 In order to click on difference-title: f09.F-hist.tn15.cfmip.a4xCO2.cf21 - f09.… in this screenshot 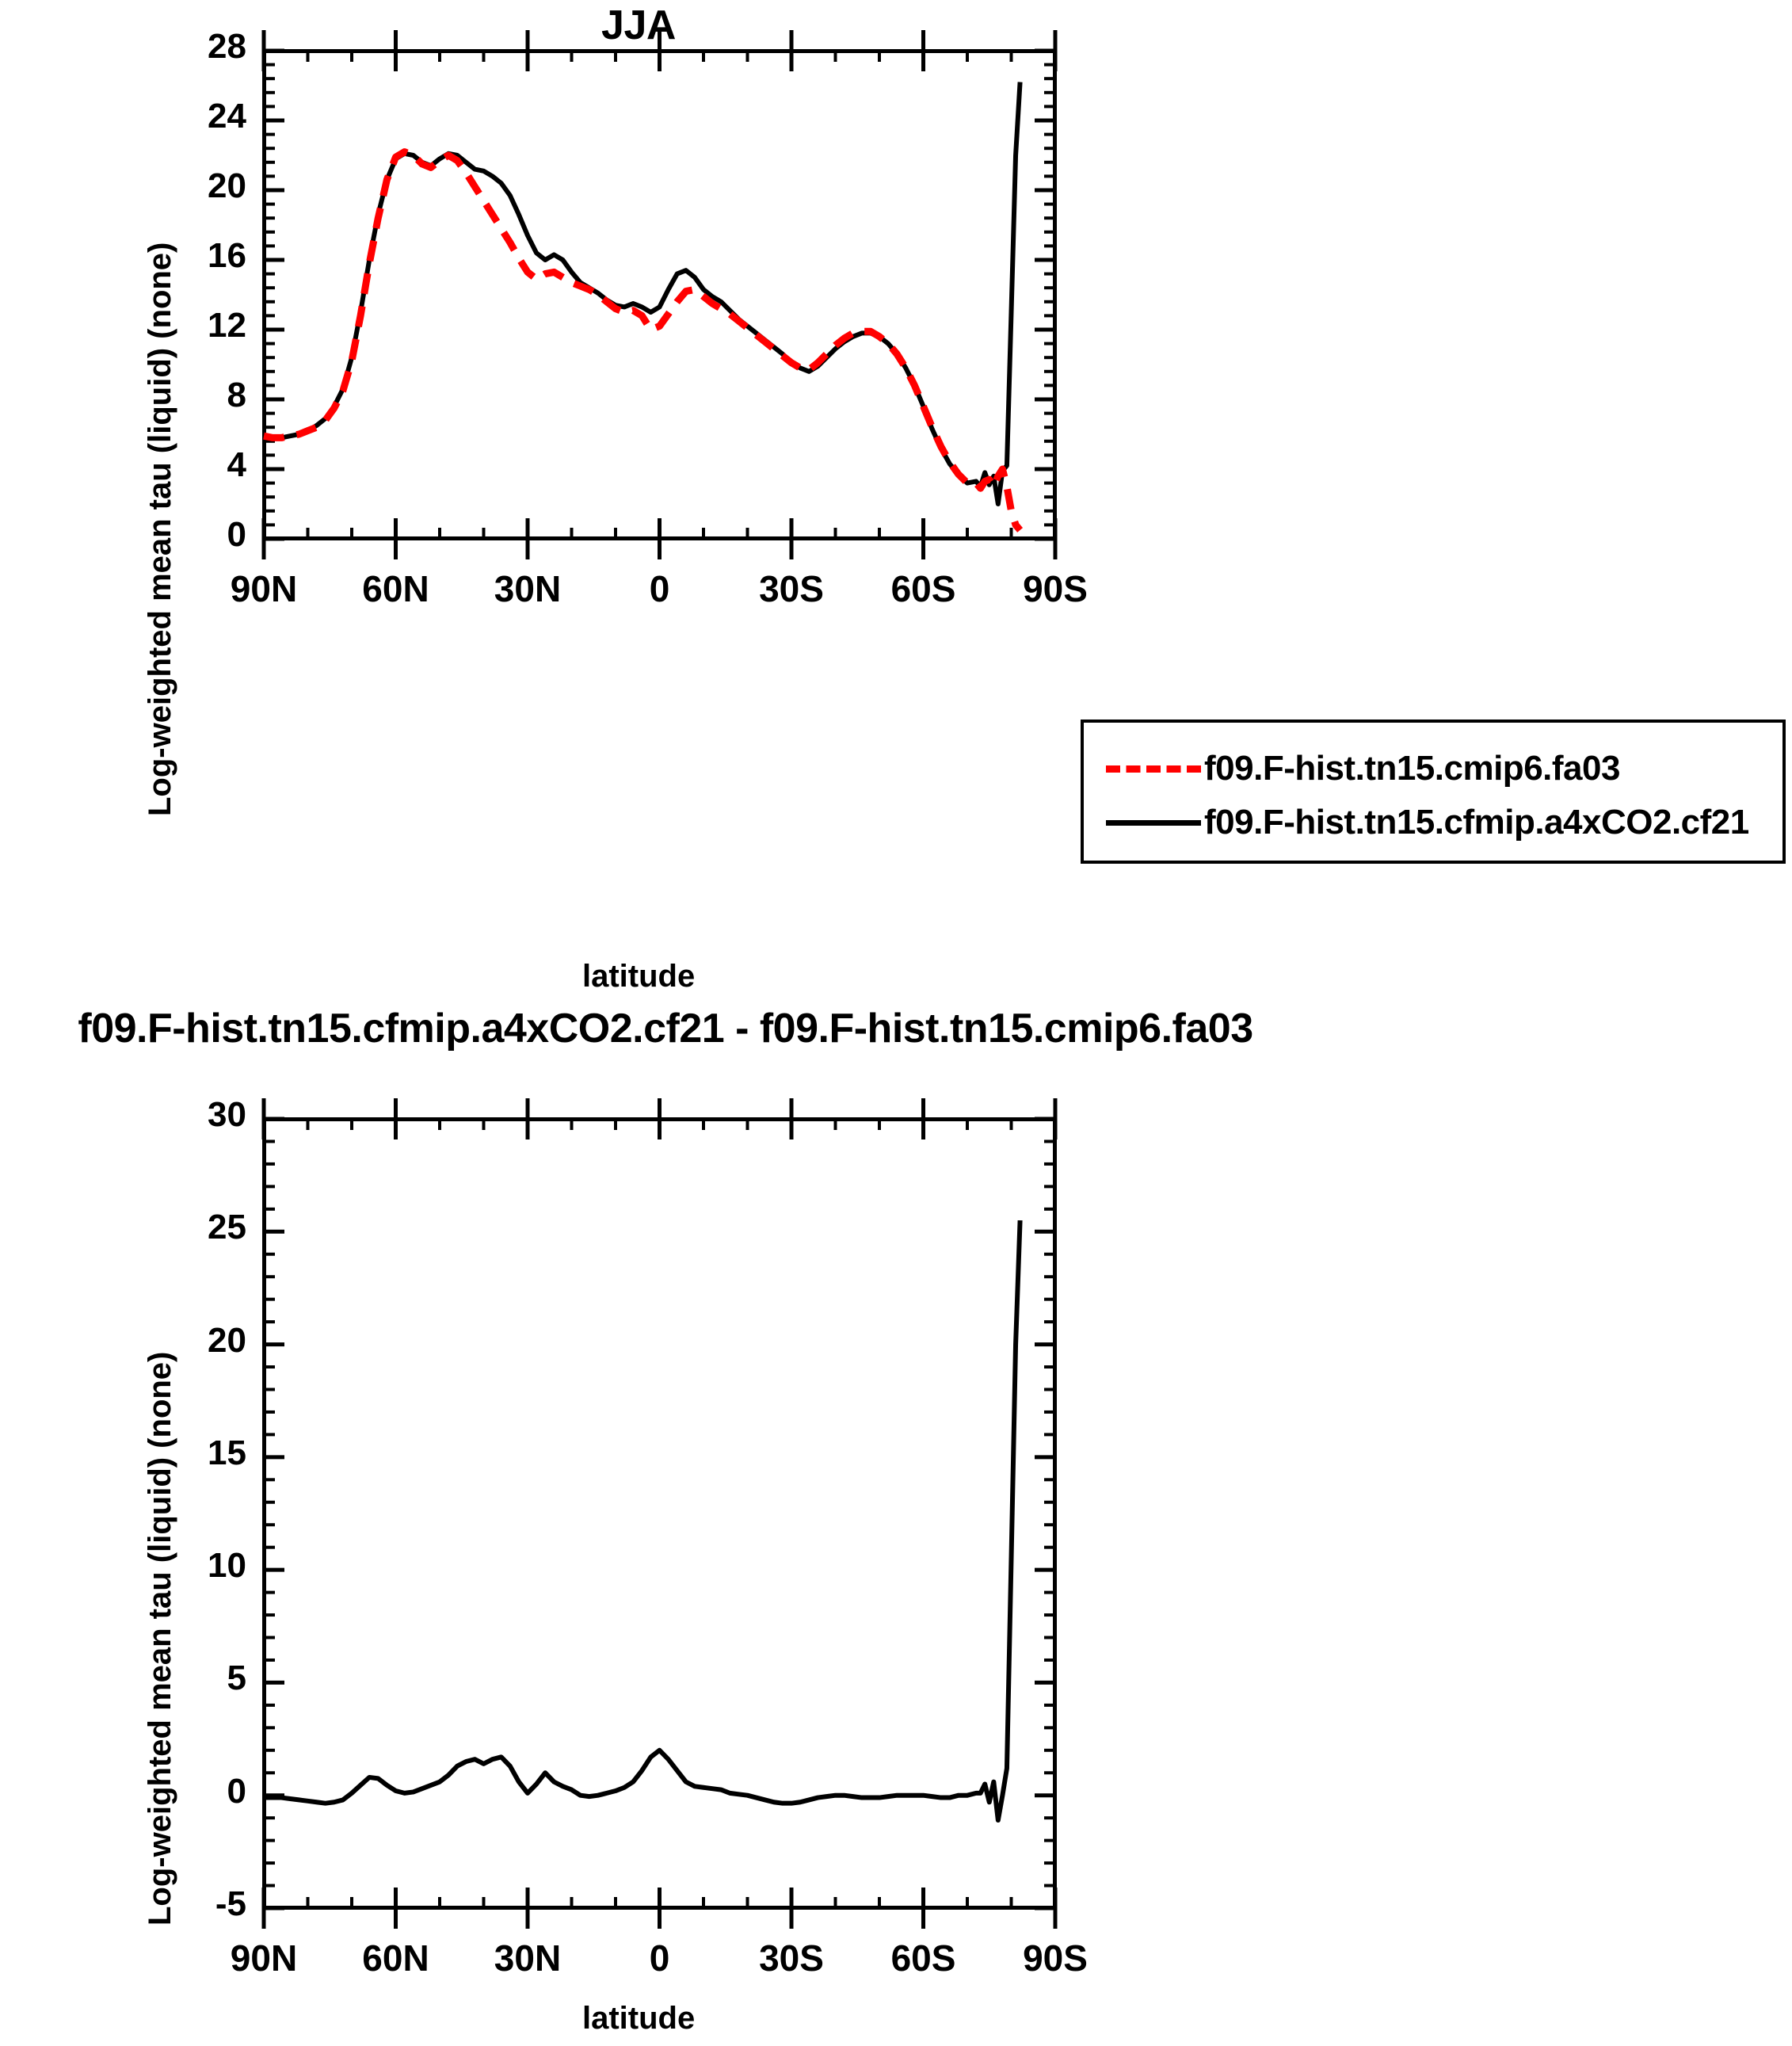, I will do `click(666, 1029)`.